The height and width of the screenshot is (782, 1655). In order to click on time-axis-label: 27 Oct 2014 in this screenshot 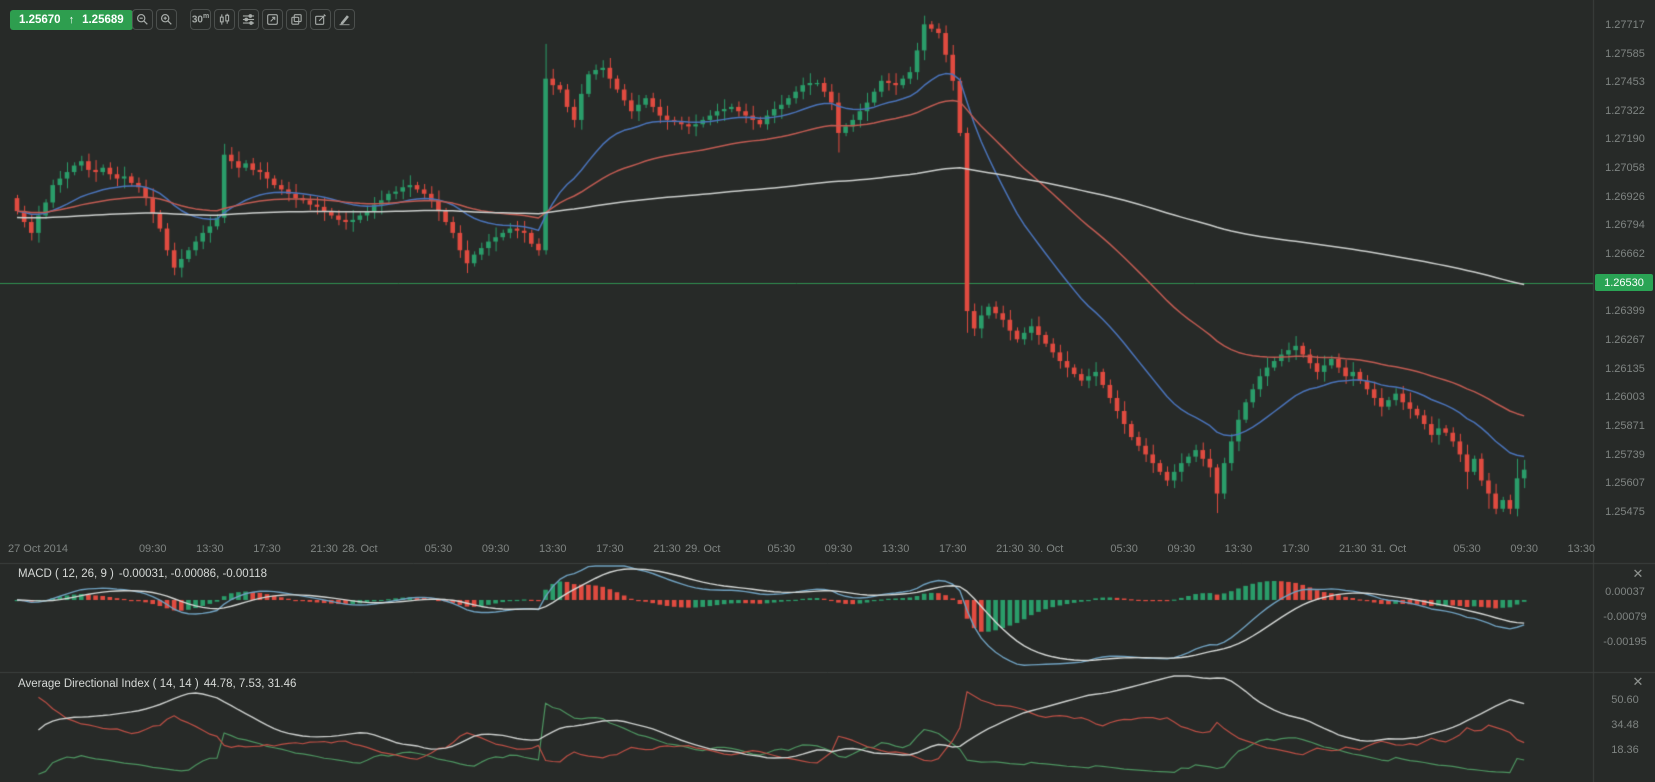, I will do `click(38, 549)`.